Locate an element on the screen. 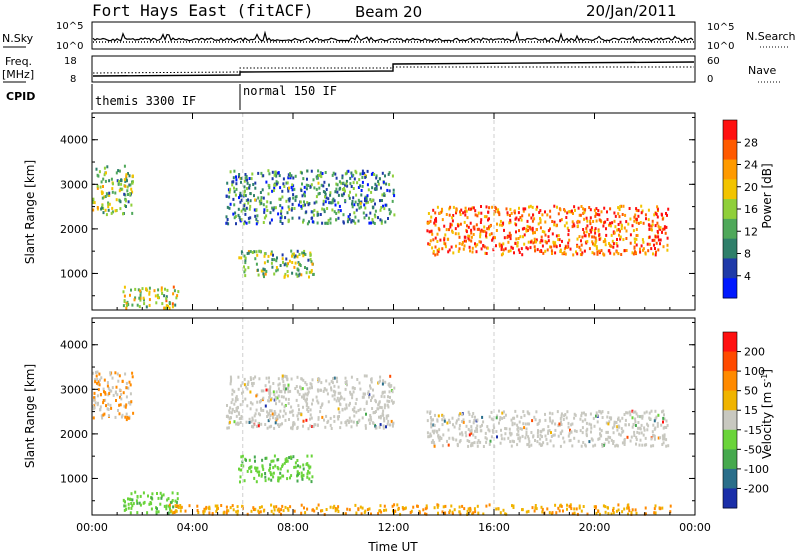 Image resolution: width=800 pixels, height=554 pixels. velocity-colorbar-segment is located at coordinates (730, 420).